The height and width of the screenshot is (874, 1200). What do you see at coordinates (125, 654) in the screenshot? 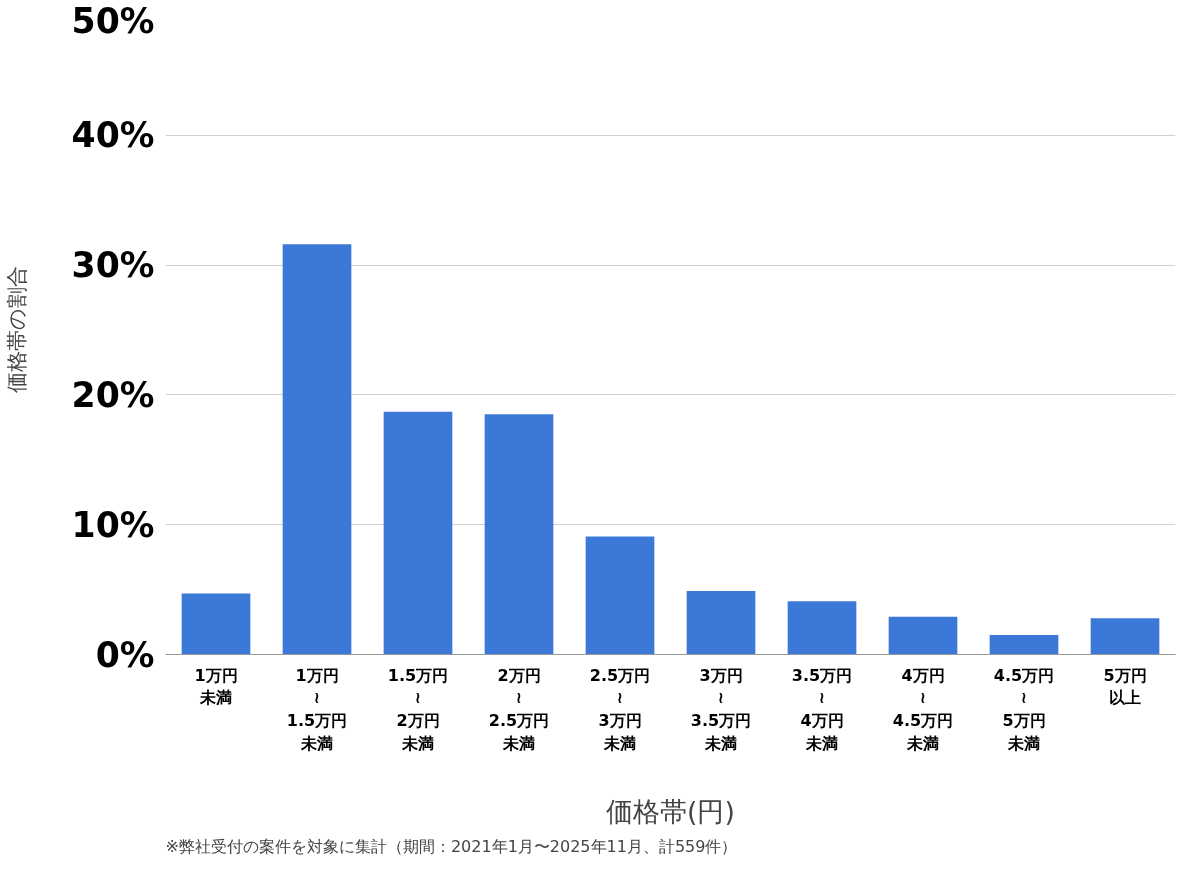
I see `y-tick-label: 0%` at bounding box center [125, 654].